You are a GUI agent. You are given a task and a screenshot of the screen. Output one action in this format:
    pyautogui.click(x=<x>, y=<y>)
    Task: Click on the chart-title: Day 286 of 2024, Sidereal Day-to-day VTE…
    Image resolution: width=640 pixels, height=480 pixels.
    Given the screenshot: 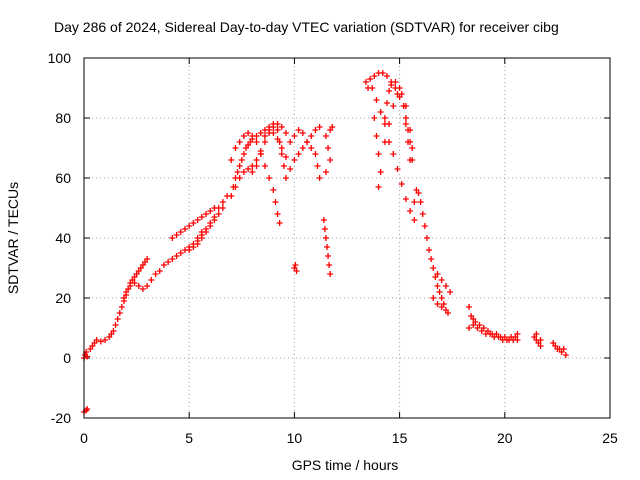 What is the action you would take?
    pyautogui.click(x=306, y=27)
    